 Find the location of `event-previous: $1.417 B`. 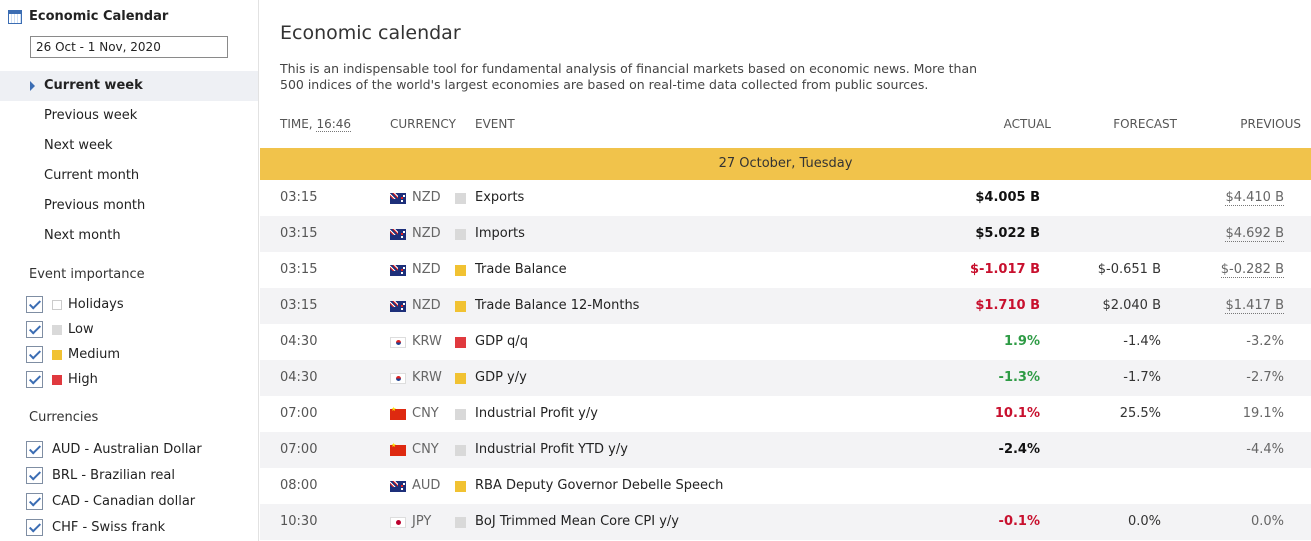

event-previous: $1.417 B is located at coordinates (1254, 306).